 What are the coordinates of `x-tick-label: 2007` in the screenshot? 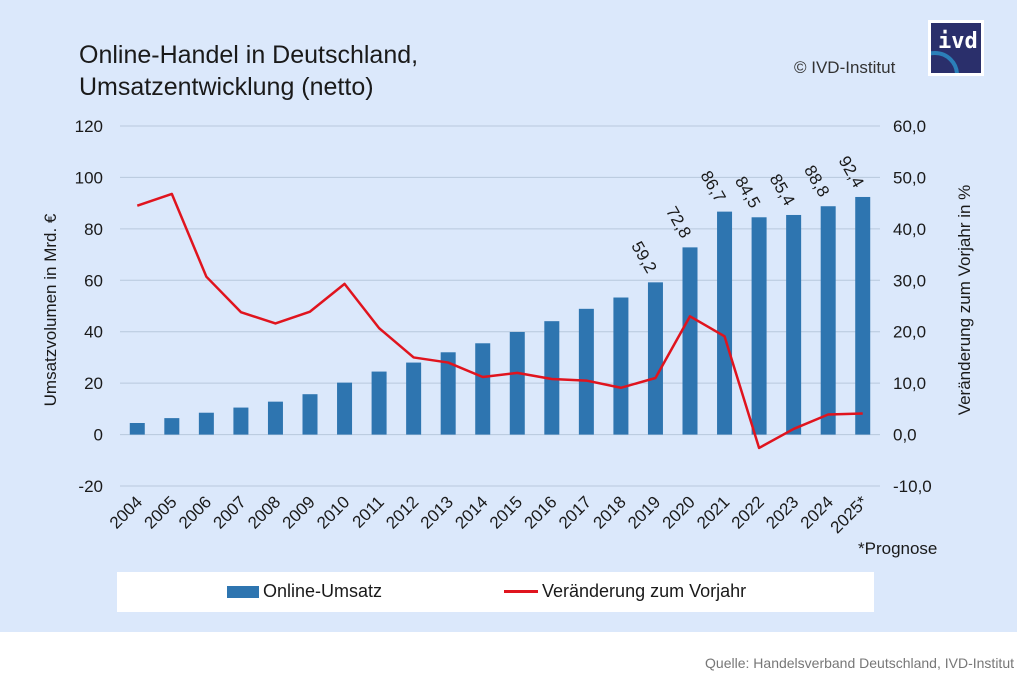 It's located at (230, 512).